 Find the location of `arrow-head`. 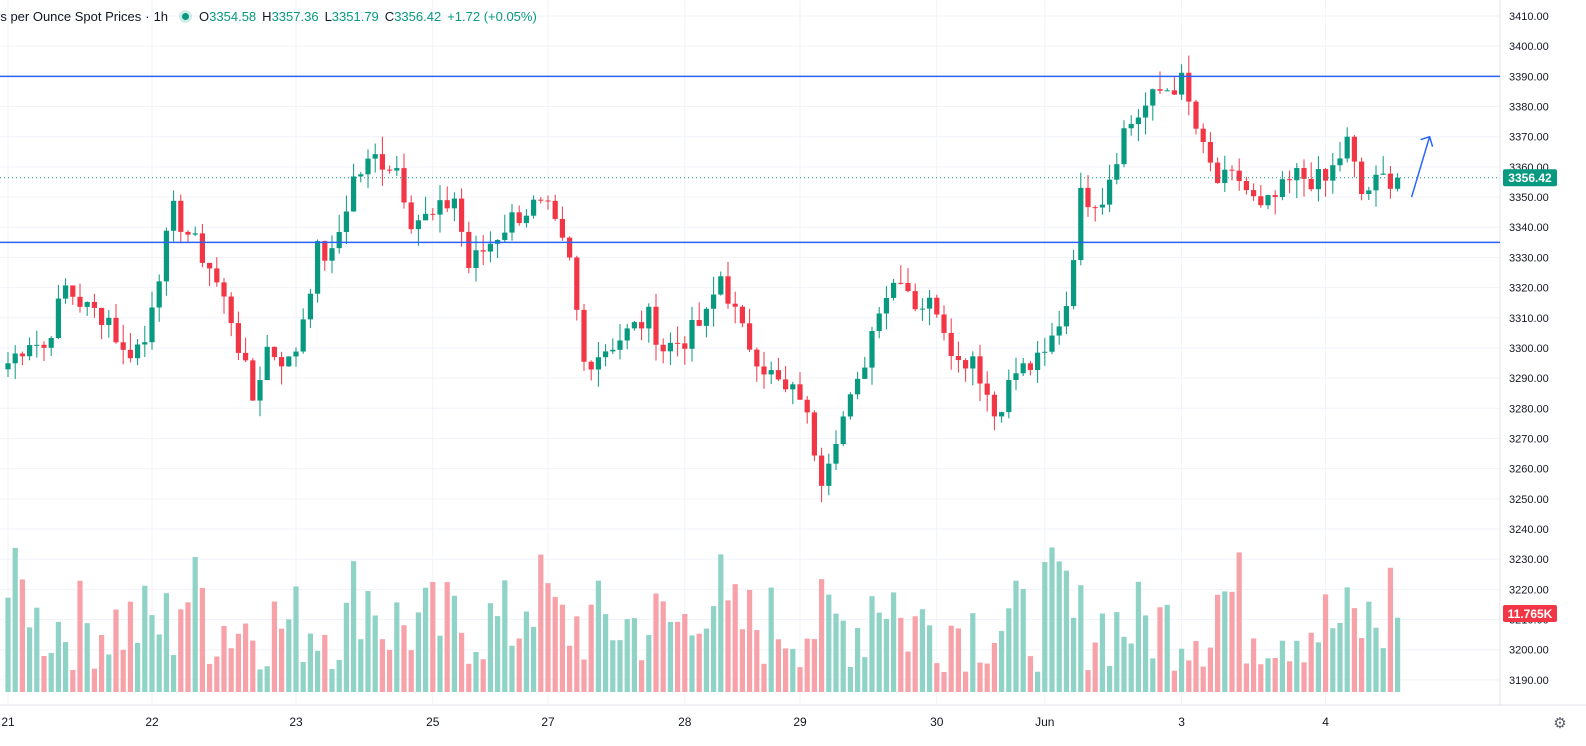

arrow-head is located at coordinates (1427, 141).